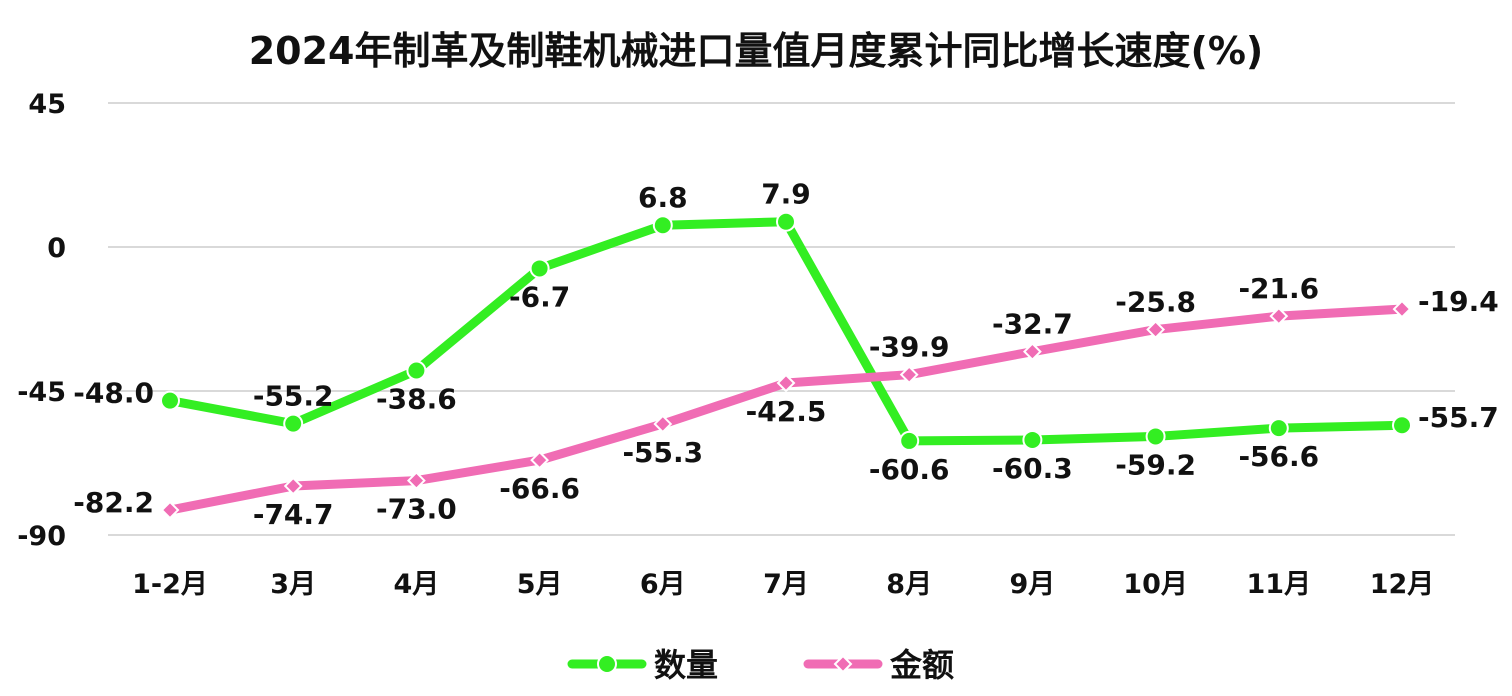  What do you see at coordinates (909, 584) in the screenshot?
I see `x-tick-label: 8月` at bounding box center [909, 584].